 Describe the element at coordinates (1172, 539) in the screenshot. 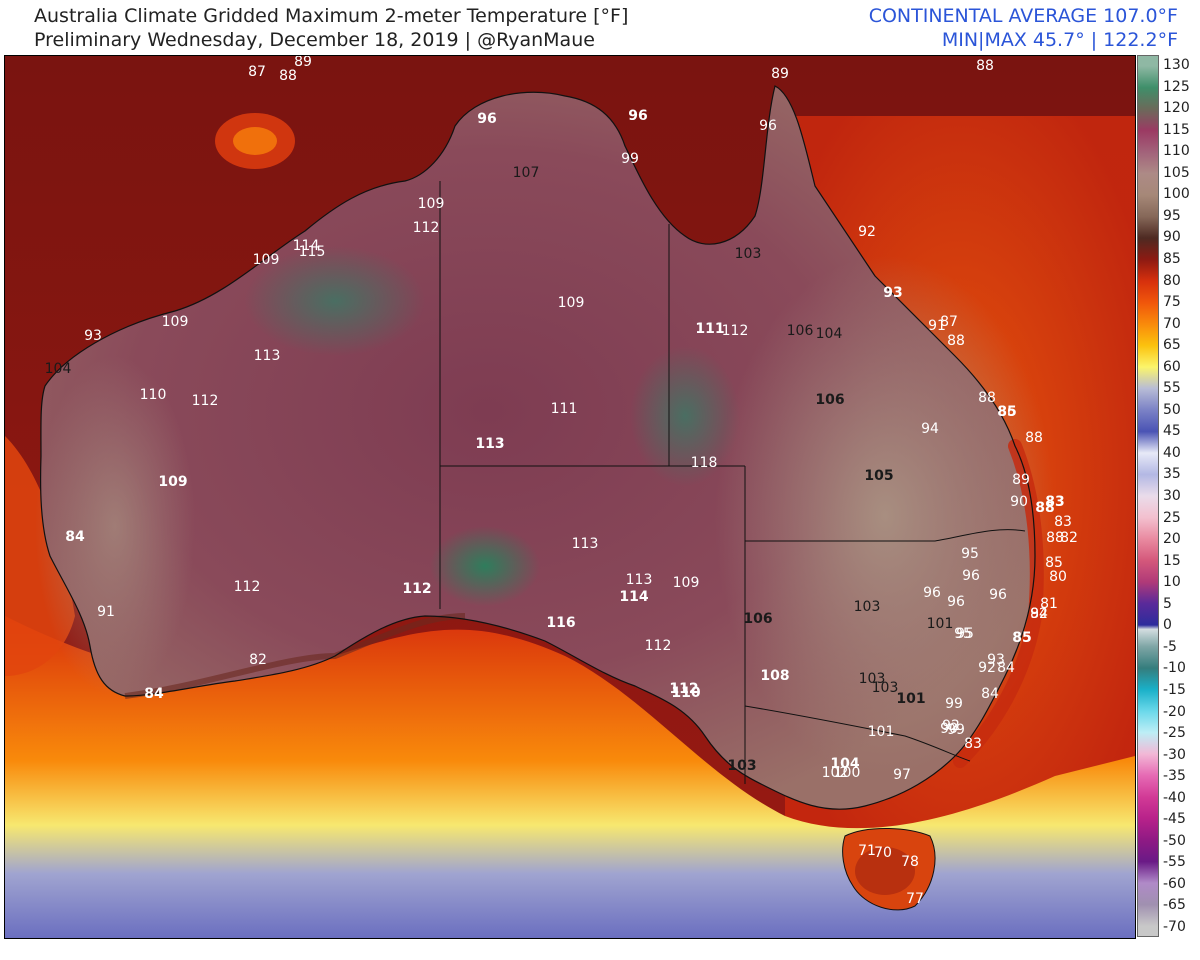

I see `colorbar-tick: 20` at that location.